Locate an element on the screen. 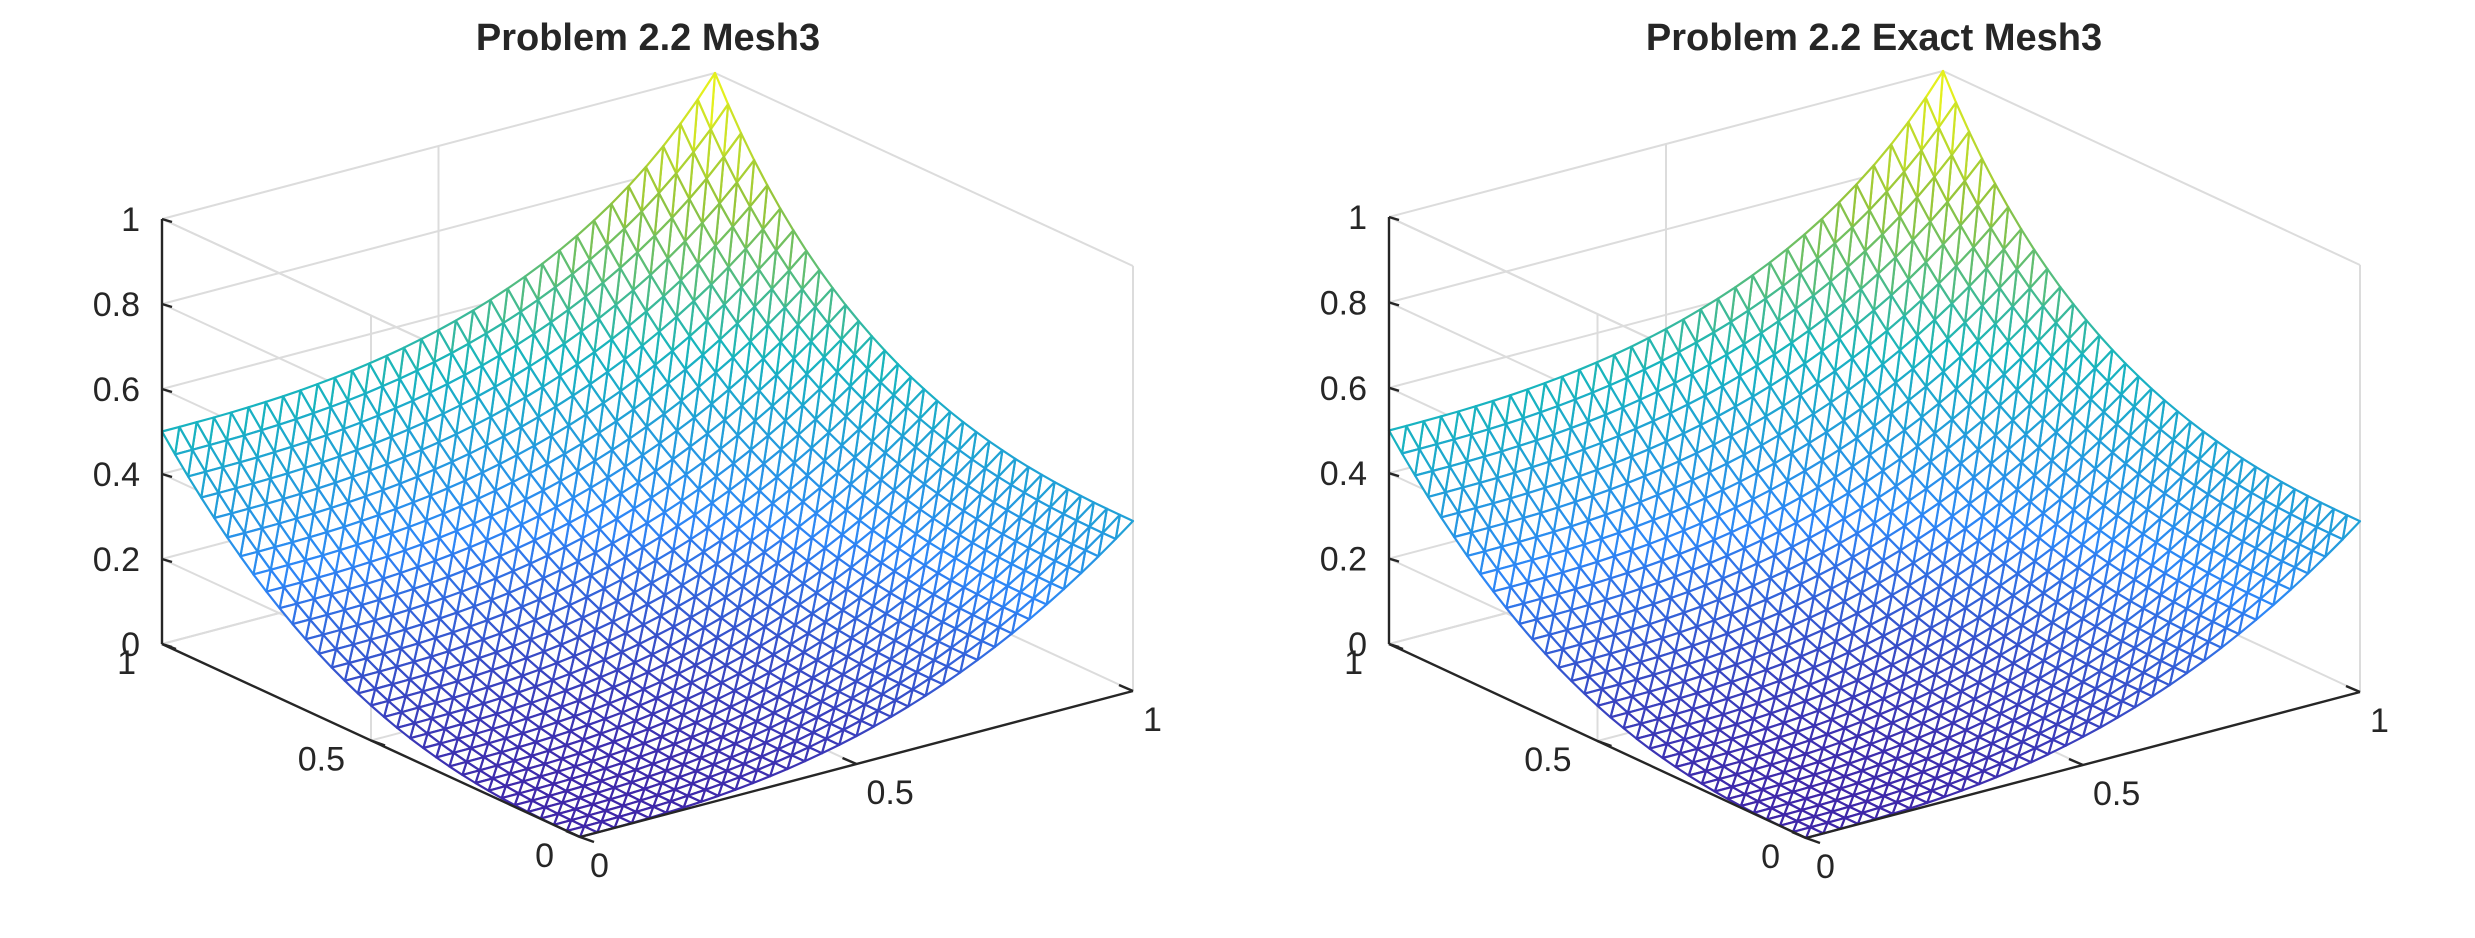 Image resolution: width=2475 pixels, height=938 pixels. x-tick-label: 1 is located at coordinates (1152, 720).